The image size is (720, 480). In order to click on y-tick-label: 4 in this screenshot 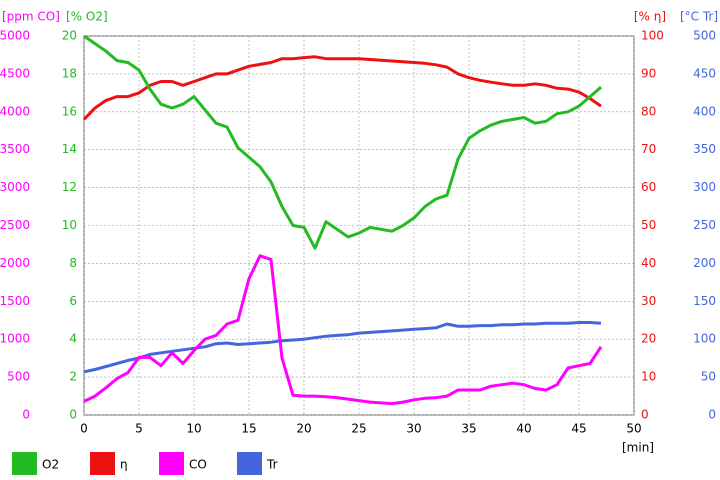, I will do `click(73, 339)`.